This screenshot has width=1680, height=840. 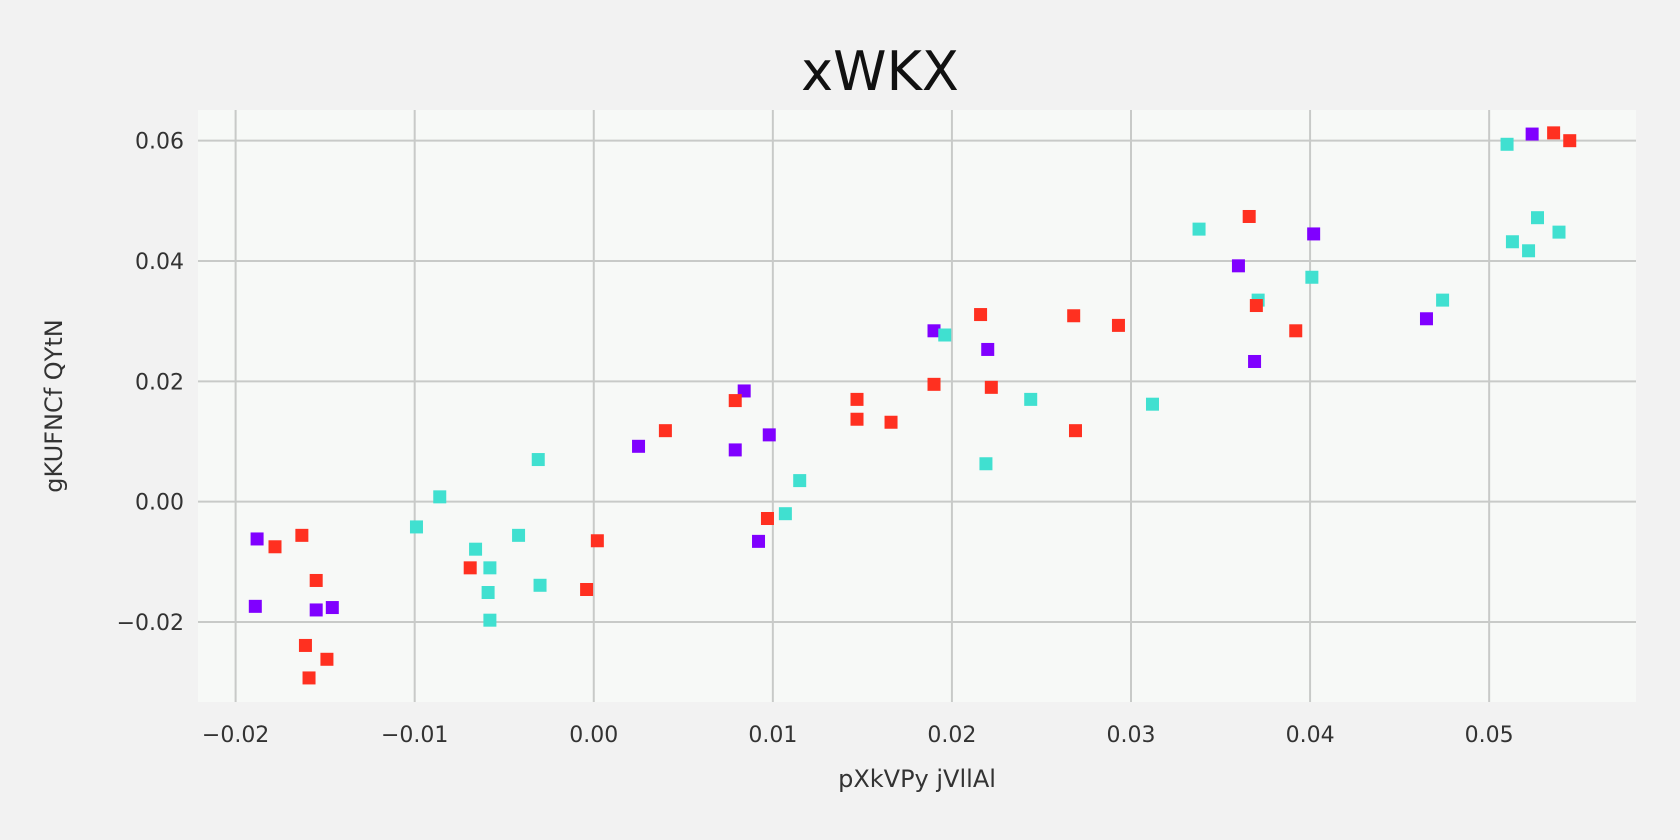 I want to click on y-tick-label: 0.04, so click(x=159, y=262).